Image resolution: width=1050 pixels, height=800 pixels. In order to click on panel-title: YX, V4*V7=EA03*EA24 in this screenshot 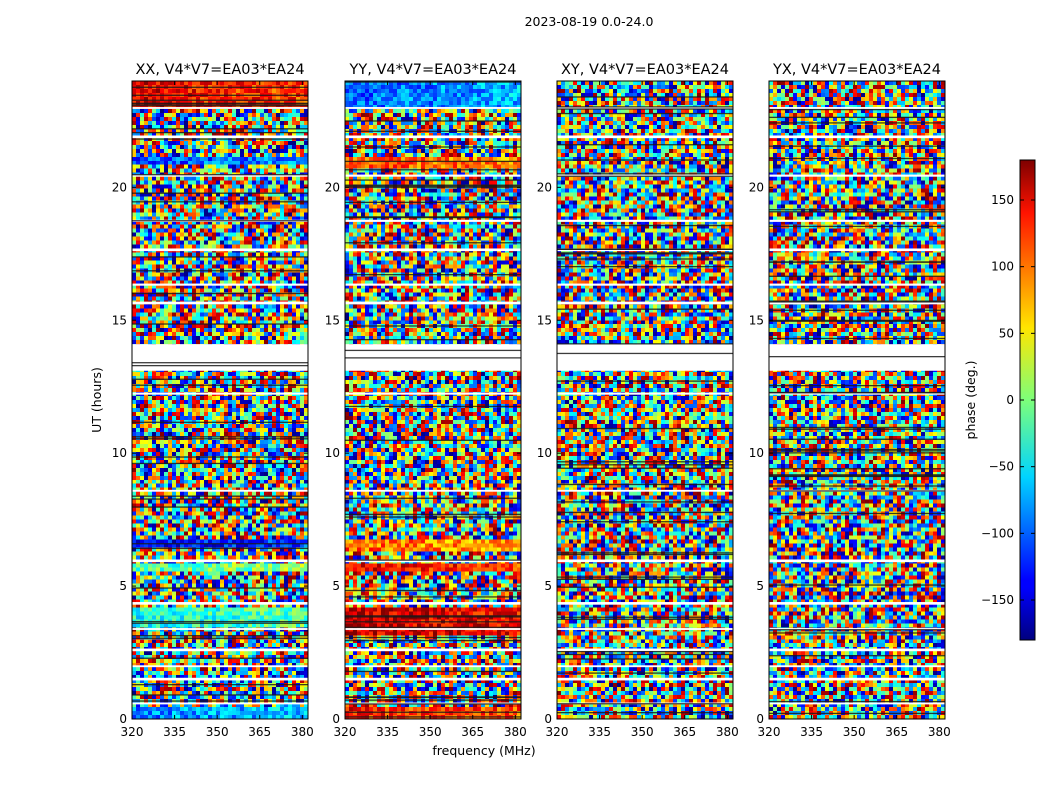, I will do `click(856, 70)`.